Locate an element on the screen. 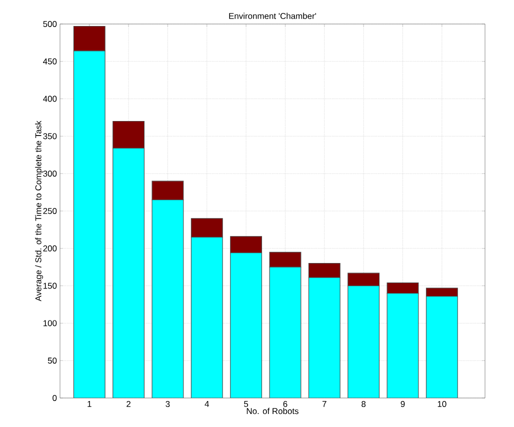  x-tick-label: 1 is located at coordinates (90, 404).